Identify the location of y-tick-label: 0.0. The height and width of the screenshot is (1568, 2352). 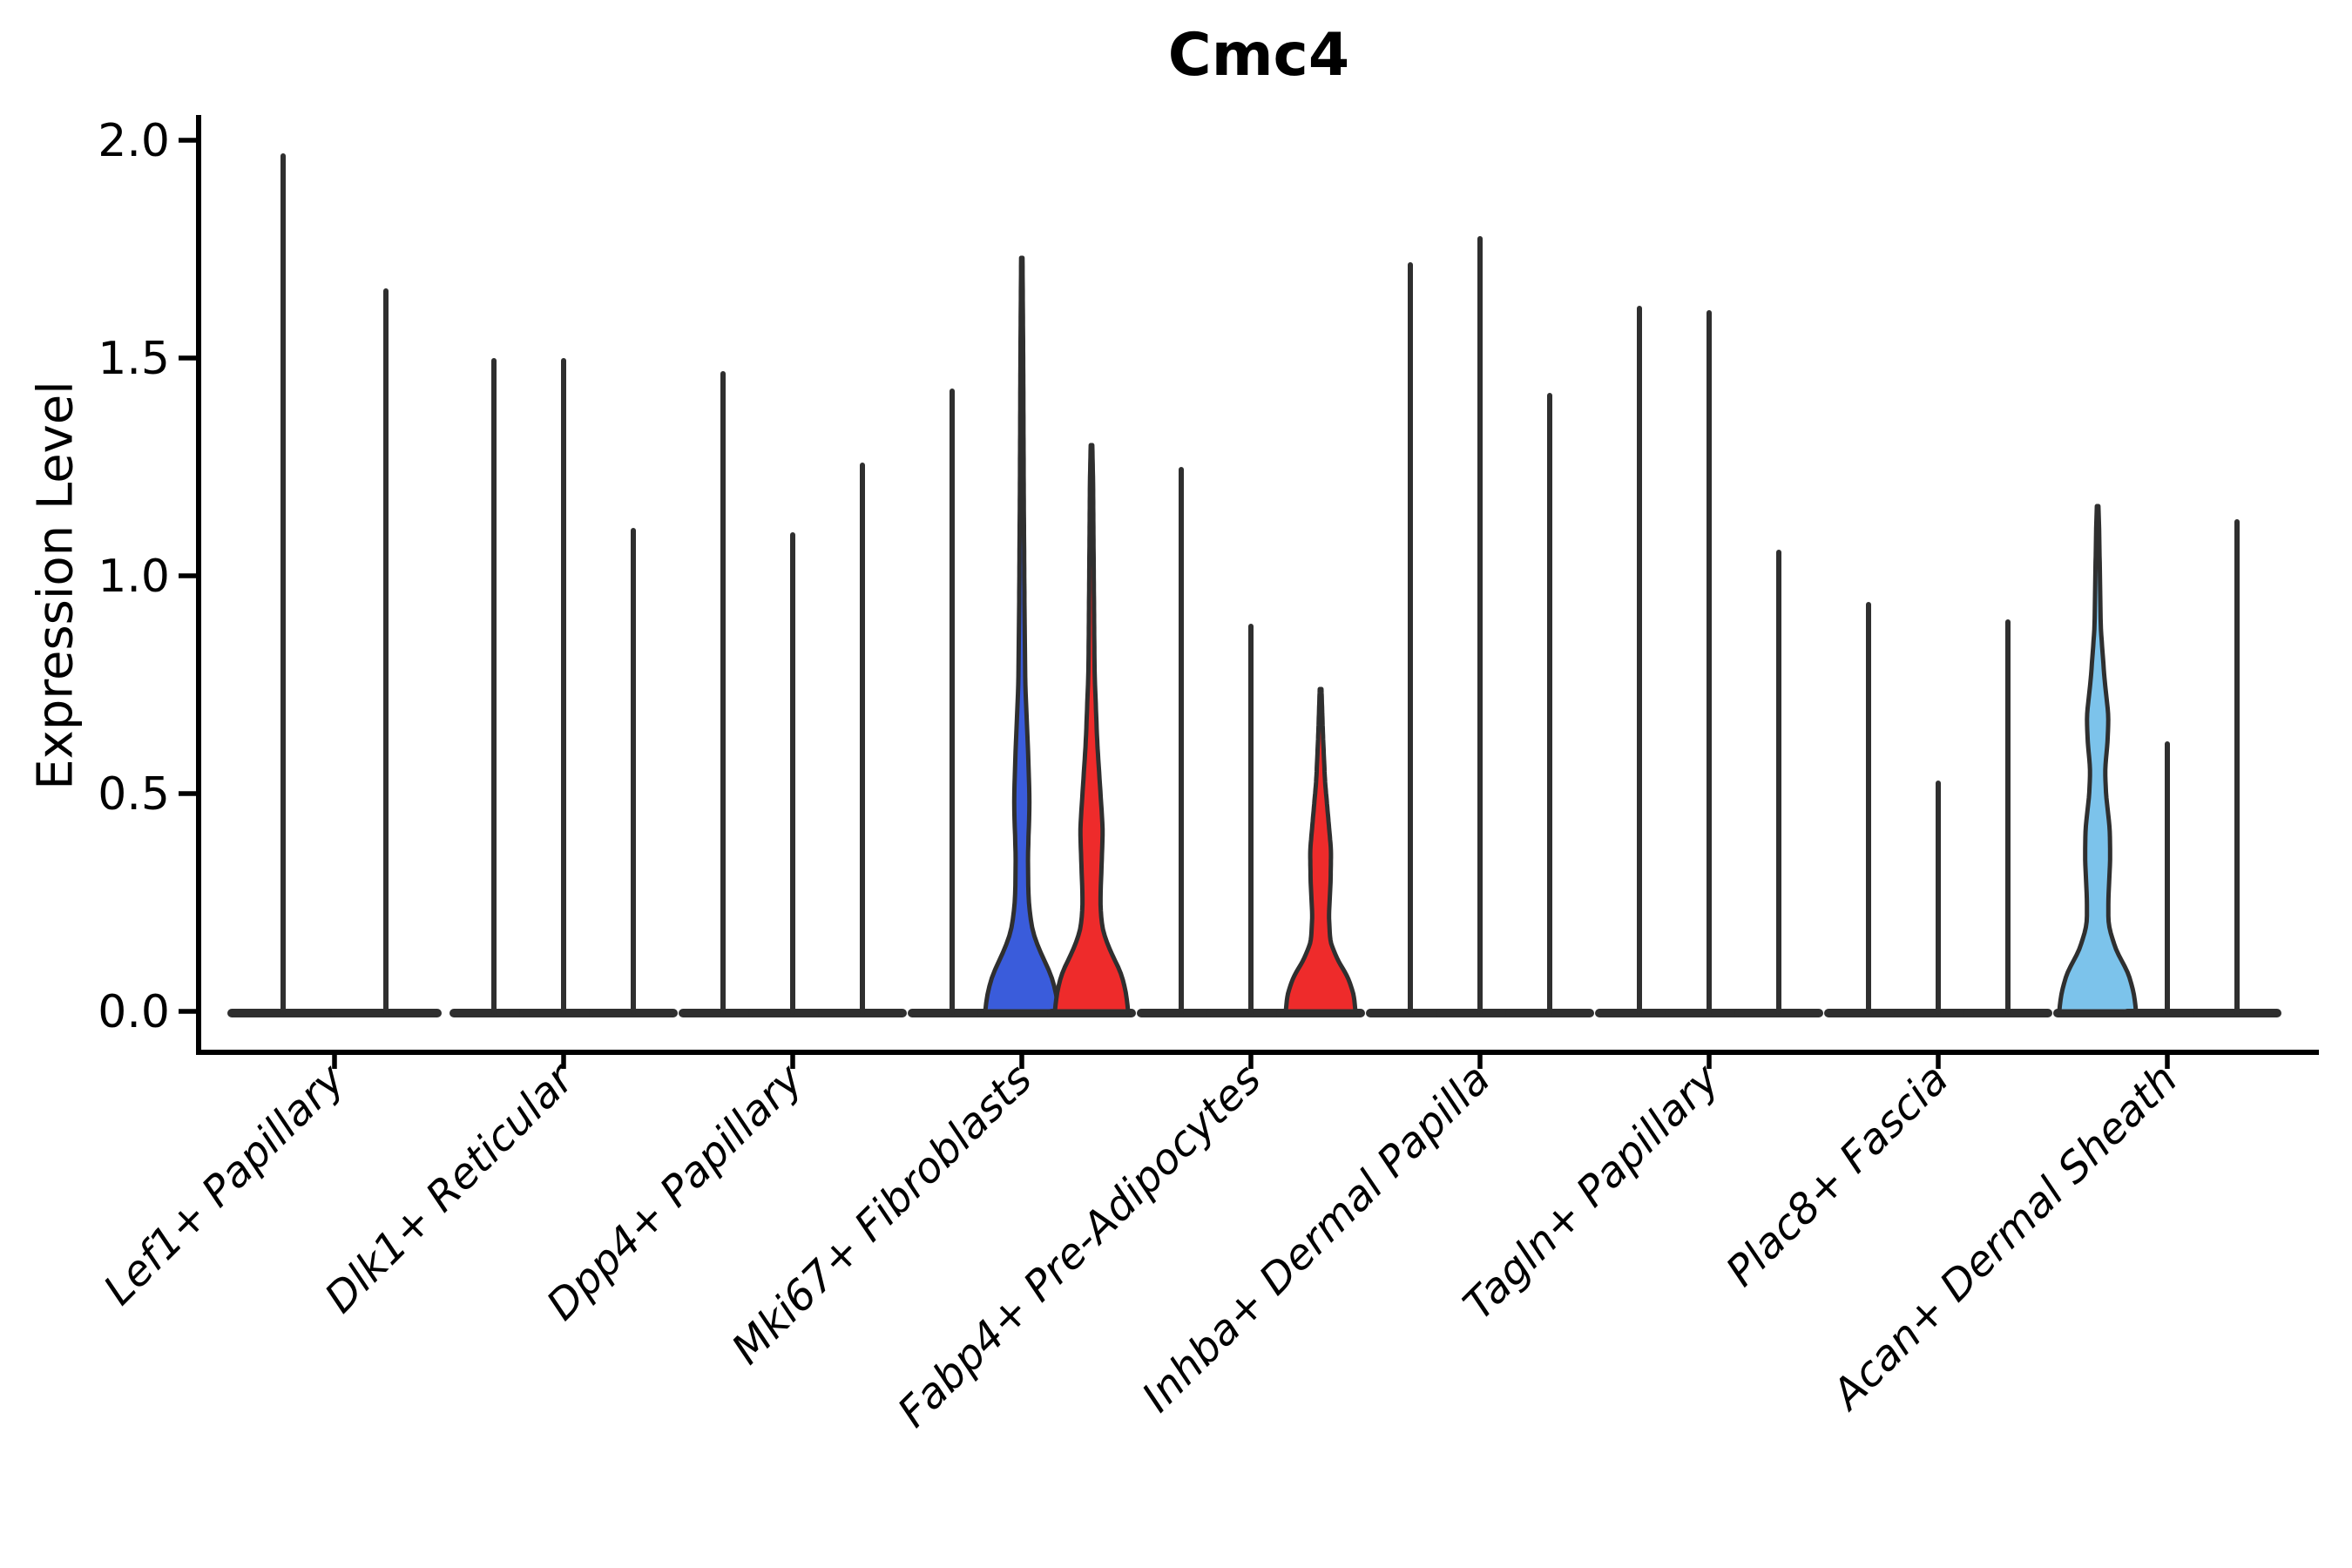
(134, 1012).